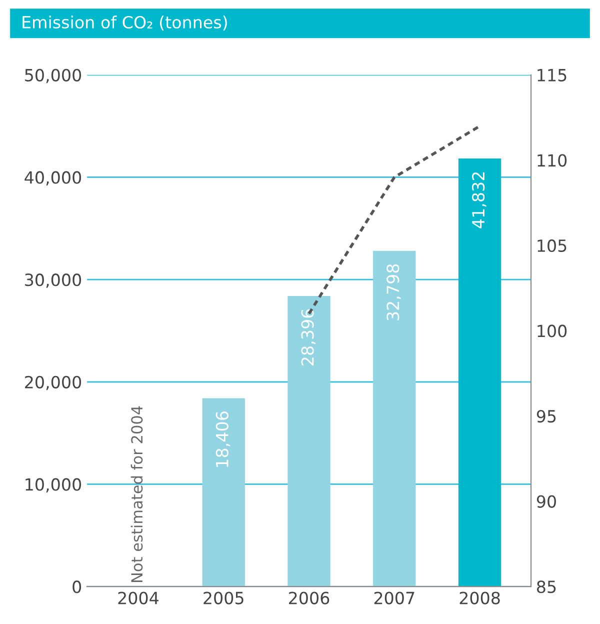  Describe the element at coordinates (224, 598) in the screenshot. I see `x-tick-label: 2005` at that location.